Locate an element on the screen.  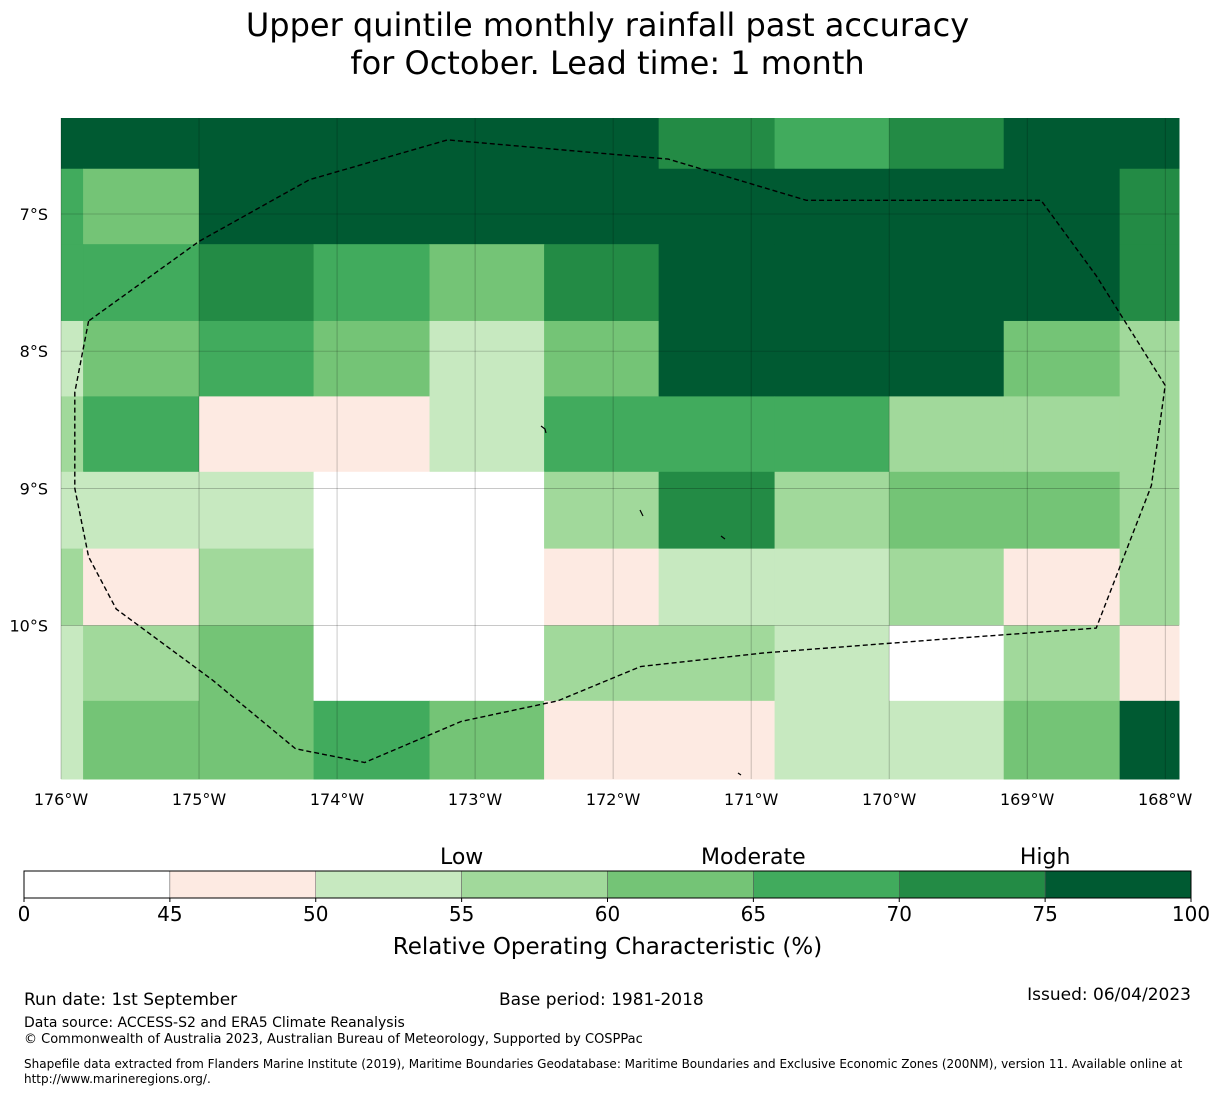
issued-date: Issued: 06/04/2023 is located at coordinates (1109, 995).